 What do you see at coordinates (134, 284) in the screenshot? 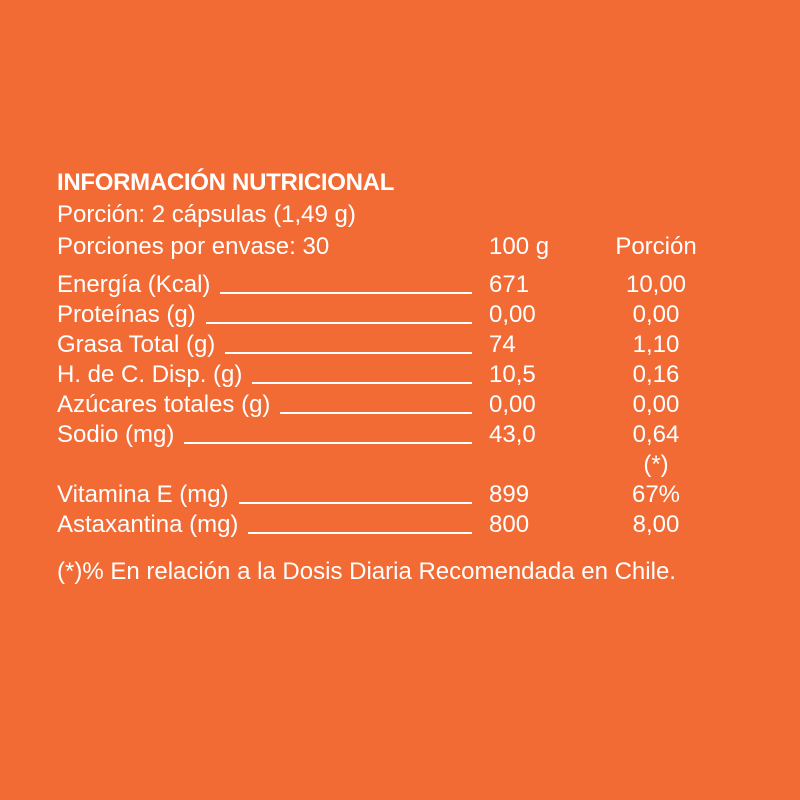
I see `nutrient-label: Energía (Kcal)` at bounding box center [134, 284].